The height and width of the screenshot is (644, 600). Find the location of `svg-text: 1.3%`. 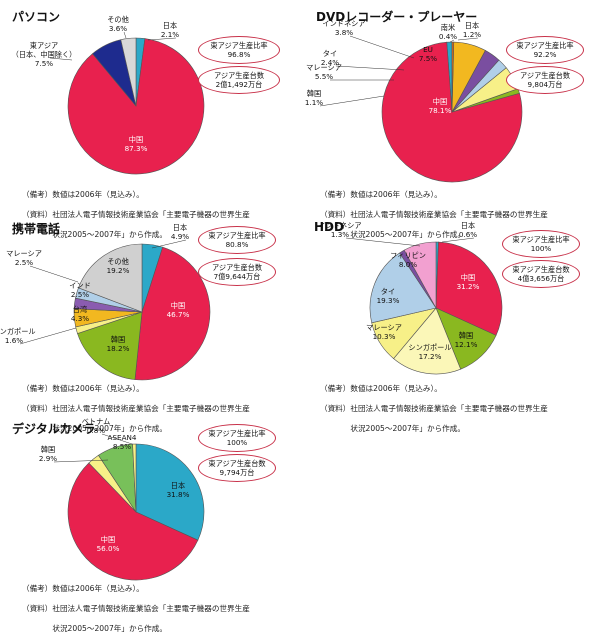

svg-text: 1.3% is located at coordinates (340, 234).